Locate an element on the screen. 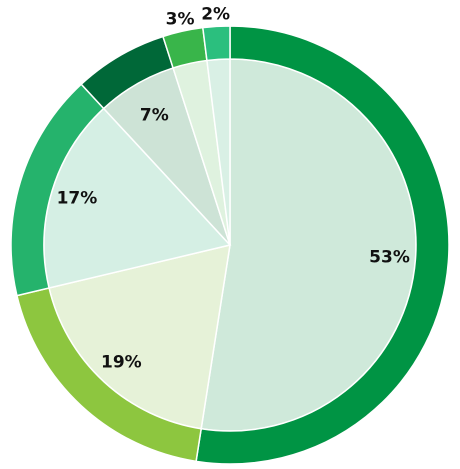 The height and width of the screenshot is (469, 460). pie-slice-label-1: 19% is located at coordinates (121, 362).